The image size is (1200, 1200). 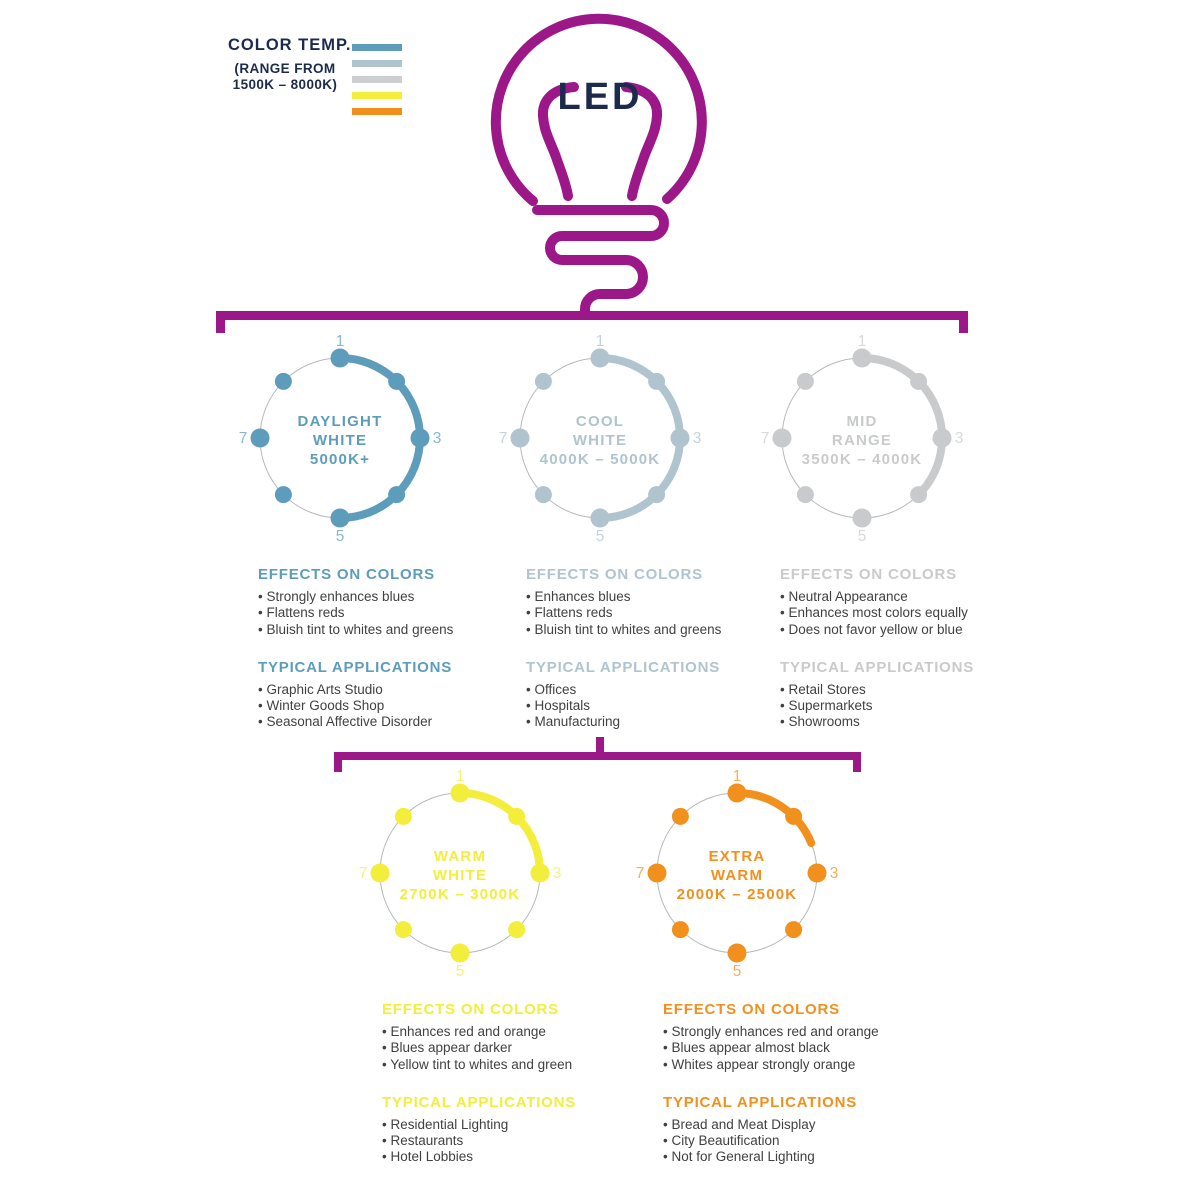 I want to click on bulb-base-coil, so click(x=600, y=261).